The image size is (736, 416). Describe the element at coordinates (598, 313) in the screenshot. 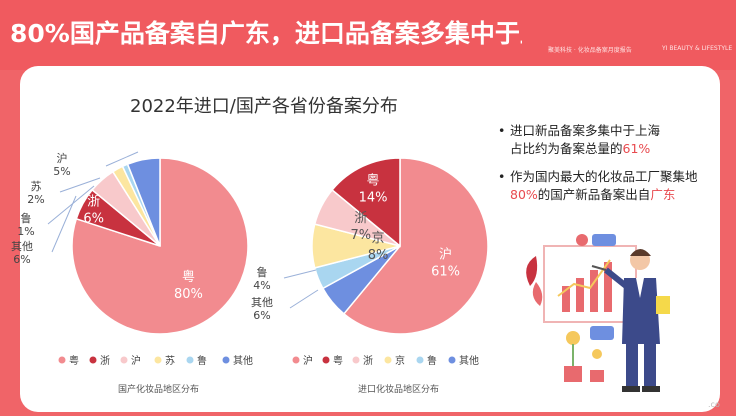

I see `businessman-illustration` at that location.